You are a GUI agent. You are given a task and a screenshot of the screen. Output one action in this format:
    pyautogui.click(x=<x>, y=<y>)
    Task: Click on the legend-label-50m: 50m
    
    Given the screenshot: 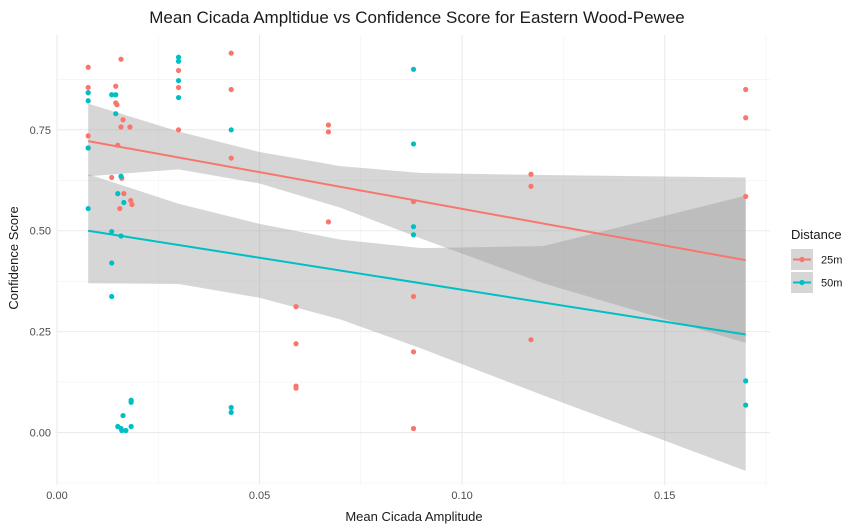 What is the action you would take?
    pyautogui.click(x=831, y=284)
    